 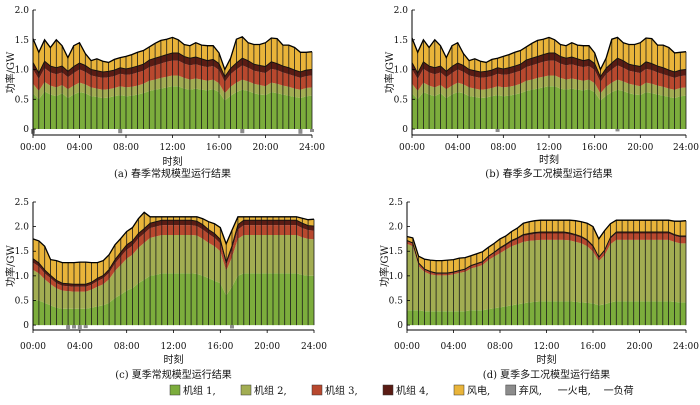 What do you see at coordinates (173, 374) in the screenshot?
I see `panel-caption: (c) 夏季常规模型运行结果` at bounding box center [173, 374].